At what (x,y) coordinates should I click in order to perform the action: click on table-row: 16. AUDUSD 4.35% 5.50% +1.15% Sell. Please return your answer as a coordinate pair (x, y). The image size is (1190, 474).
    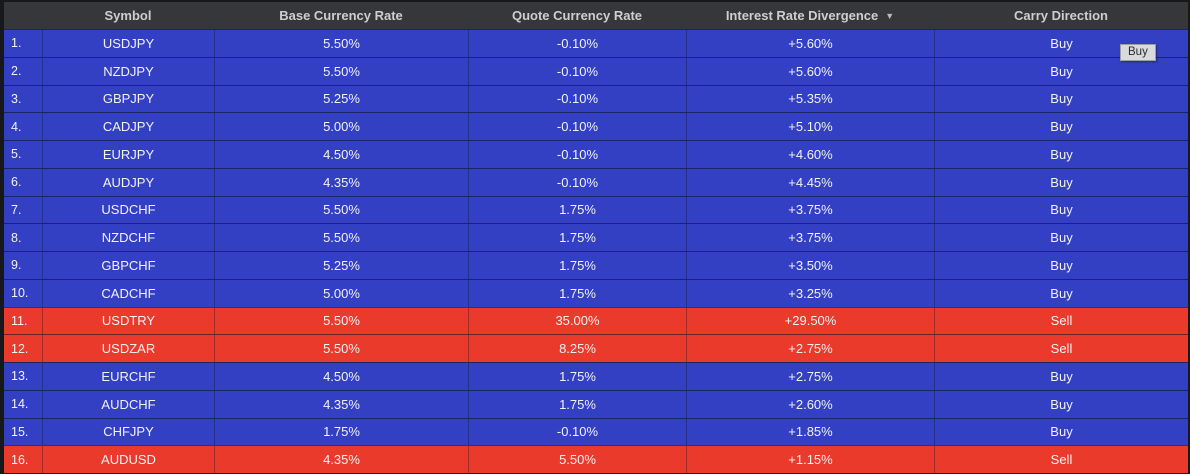
    Looking at the image, I should click on (596, 459).